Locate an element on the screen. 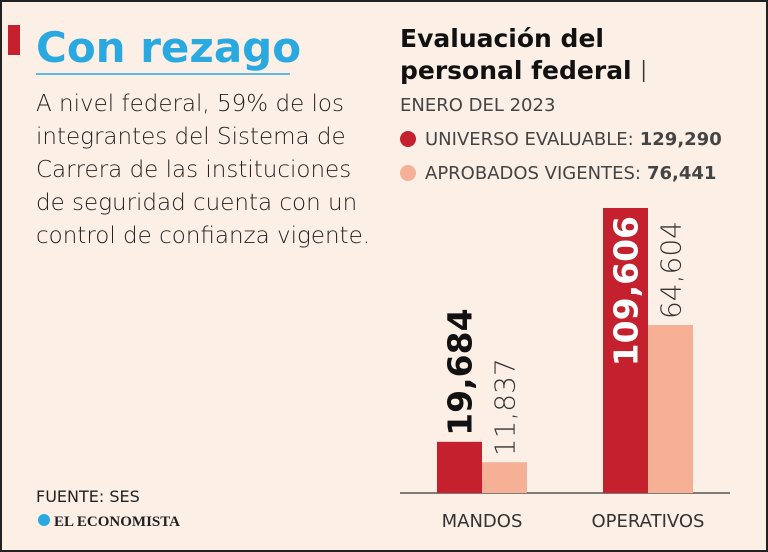 This screenshot has width=768, height=552. value-label: 64,604 is located at coordinates (671, 270).